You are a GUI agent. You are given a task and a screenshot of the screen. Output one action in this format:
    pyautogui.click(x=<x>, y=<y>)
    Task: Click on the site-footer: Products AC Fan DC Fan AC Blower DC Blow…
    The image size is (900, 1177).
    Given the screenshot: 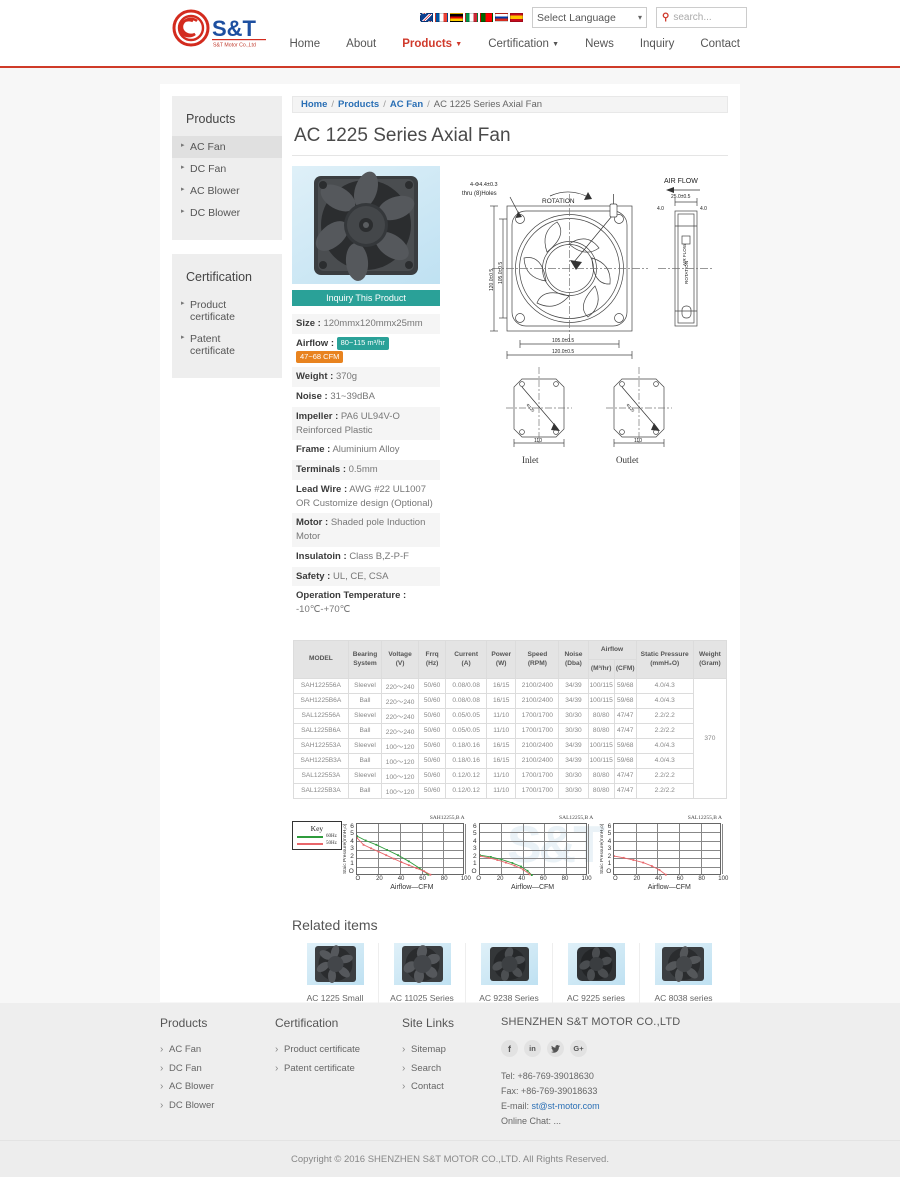 What is the action you would take?
    pyautogui.click(x=450, y=1071)
    